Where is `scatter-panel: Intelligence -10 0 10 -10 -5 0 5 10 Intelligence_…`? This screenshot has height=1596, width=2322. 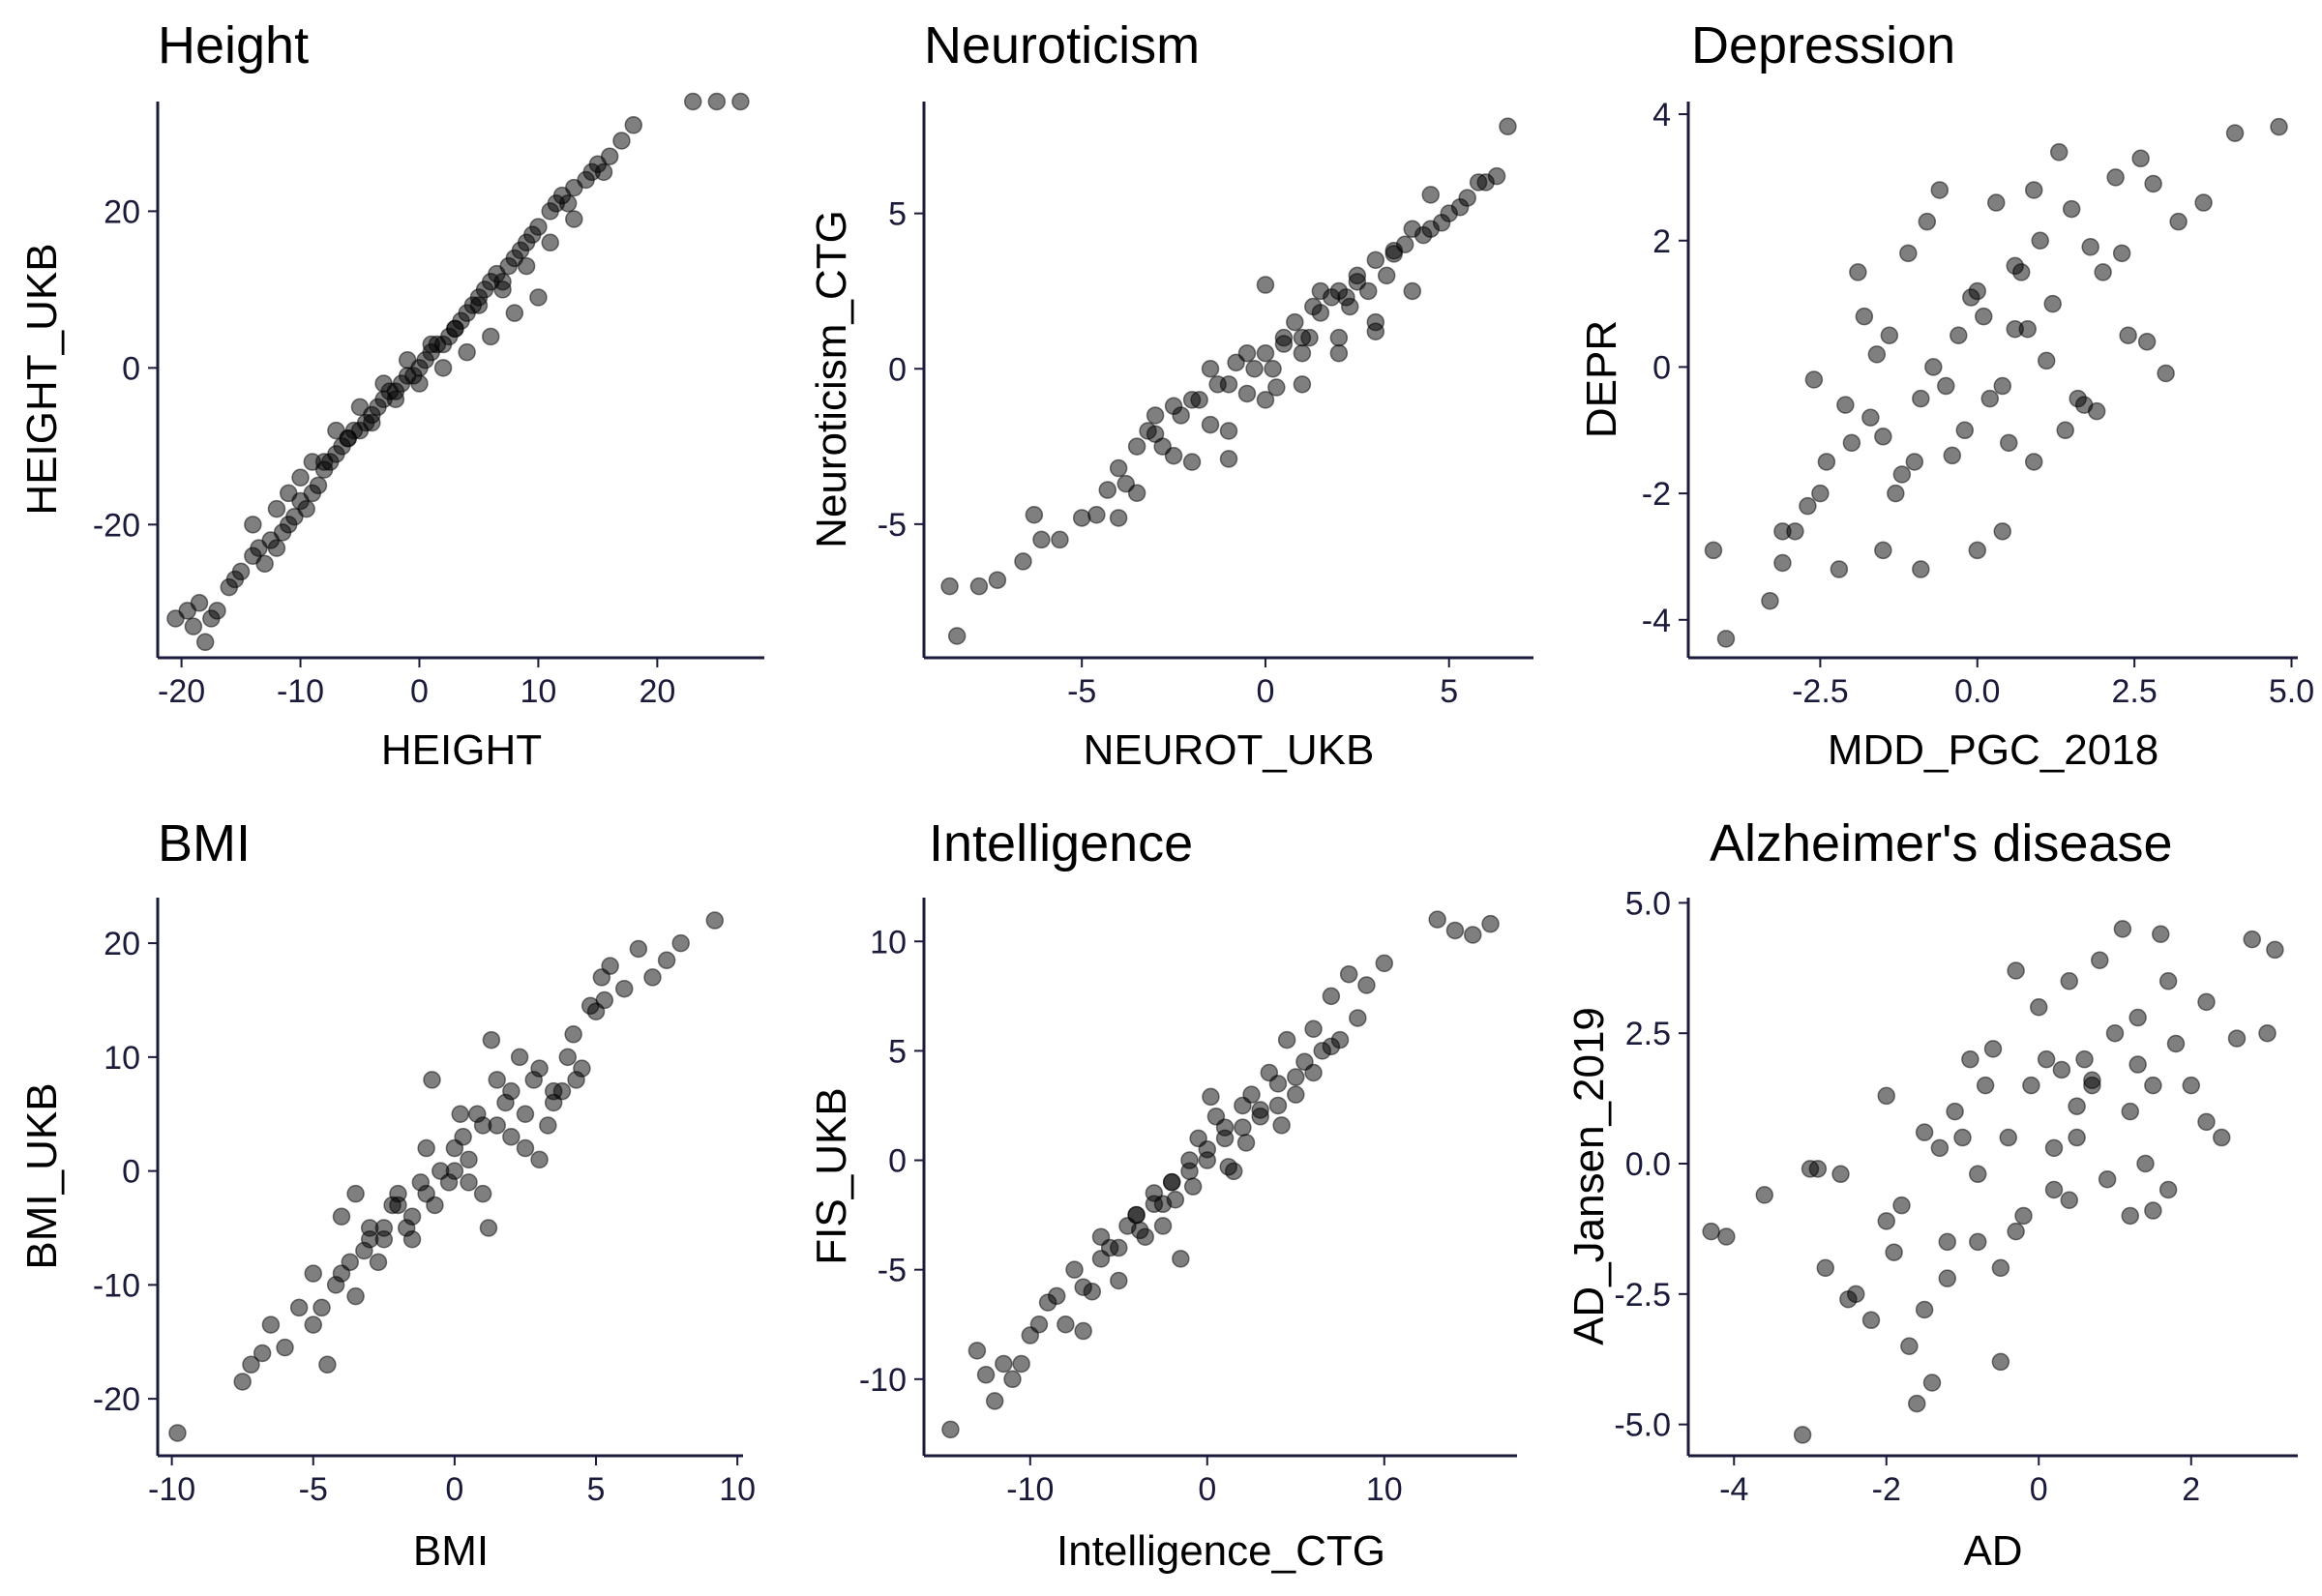 scatter-panel: Intelligence -10 0 10 -10 -5 0 5 10 Intelligence_… is located at coordinates (1162, 1194).